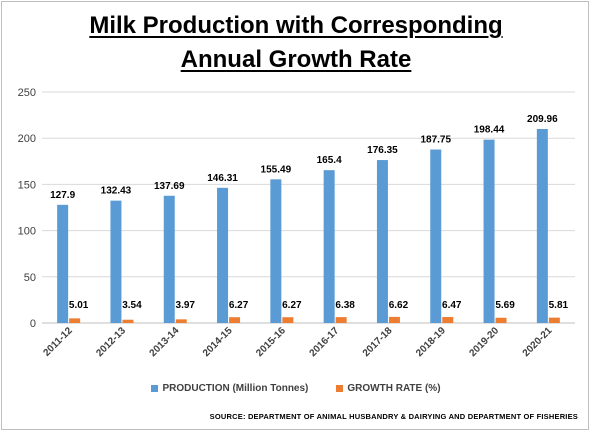 Image resolution: width=592 pixels, height=433 pixels. What do you see at coordinates (452, 305) in the screenshot?
I see `data-label-growth: 6.47` at bounding box center [452, 305].